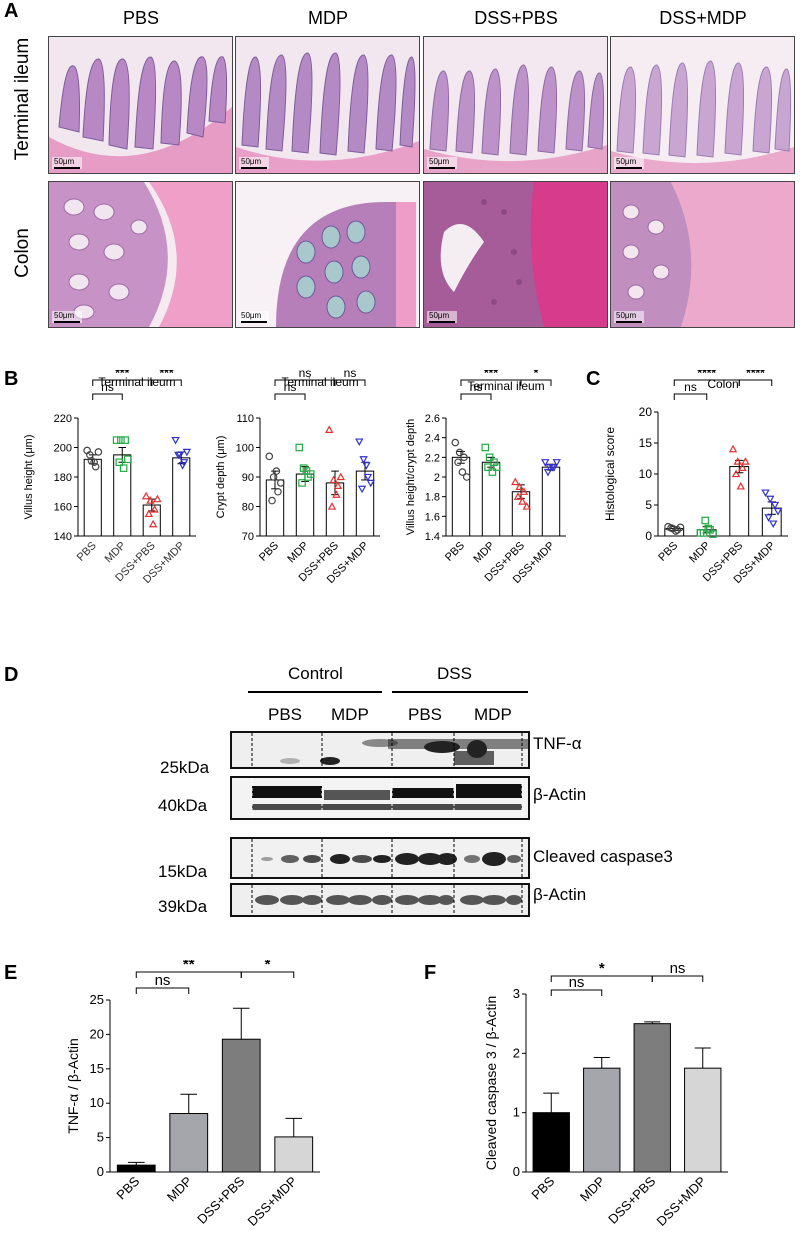 The height and width of the screenshot is (1255, 809). Describe the element at coordinates (11, 11) in the screenshot. I see `panel-a-letter: A` at that location.